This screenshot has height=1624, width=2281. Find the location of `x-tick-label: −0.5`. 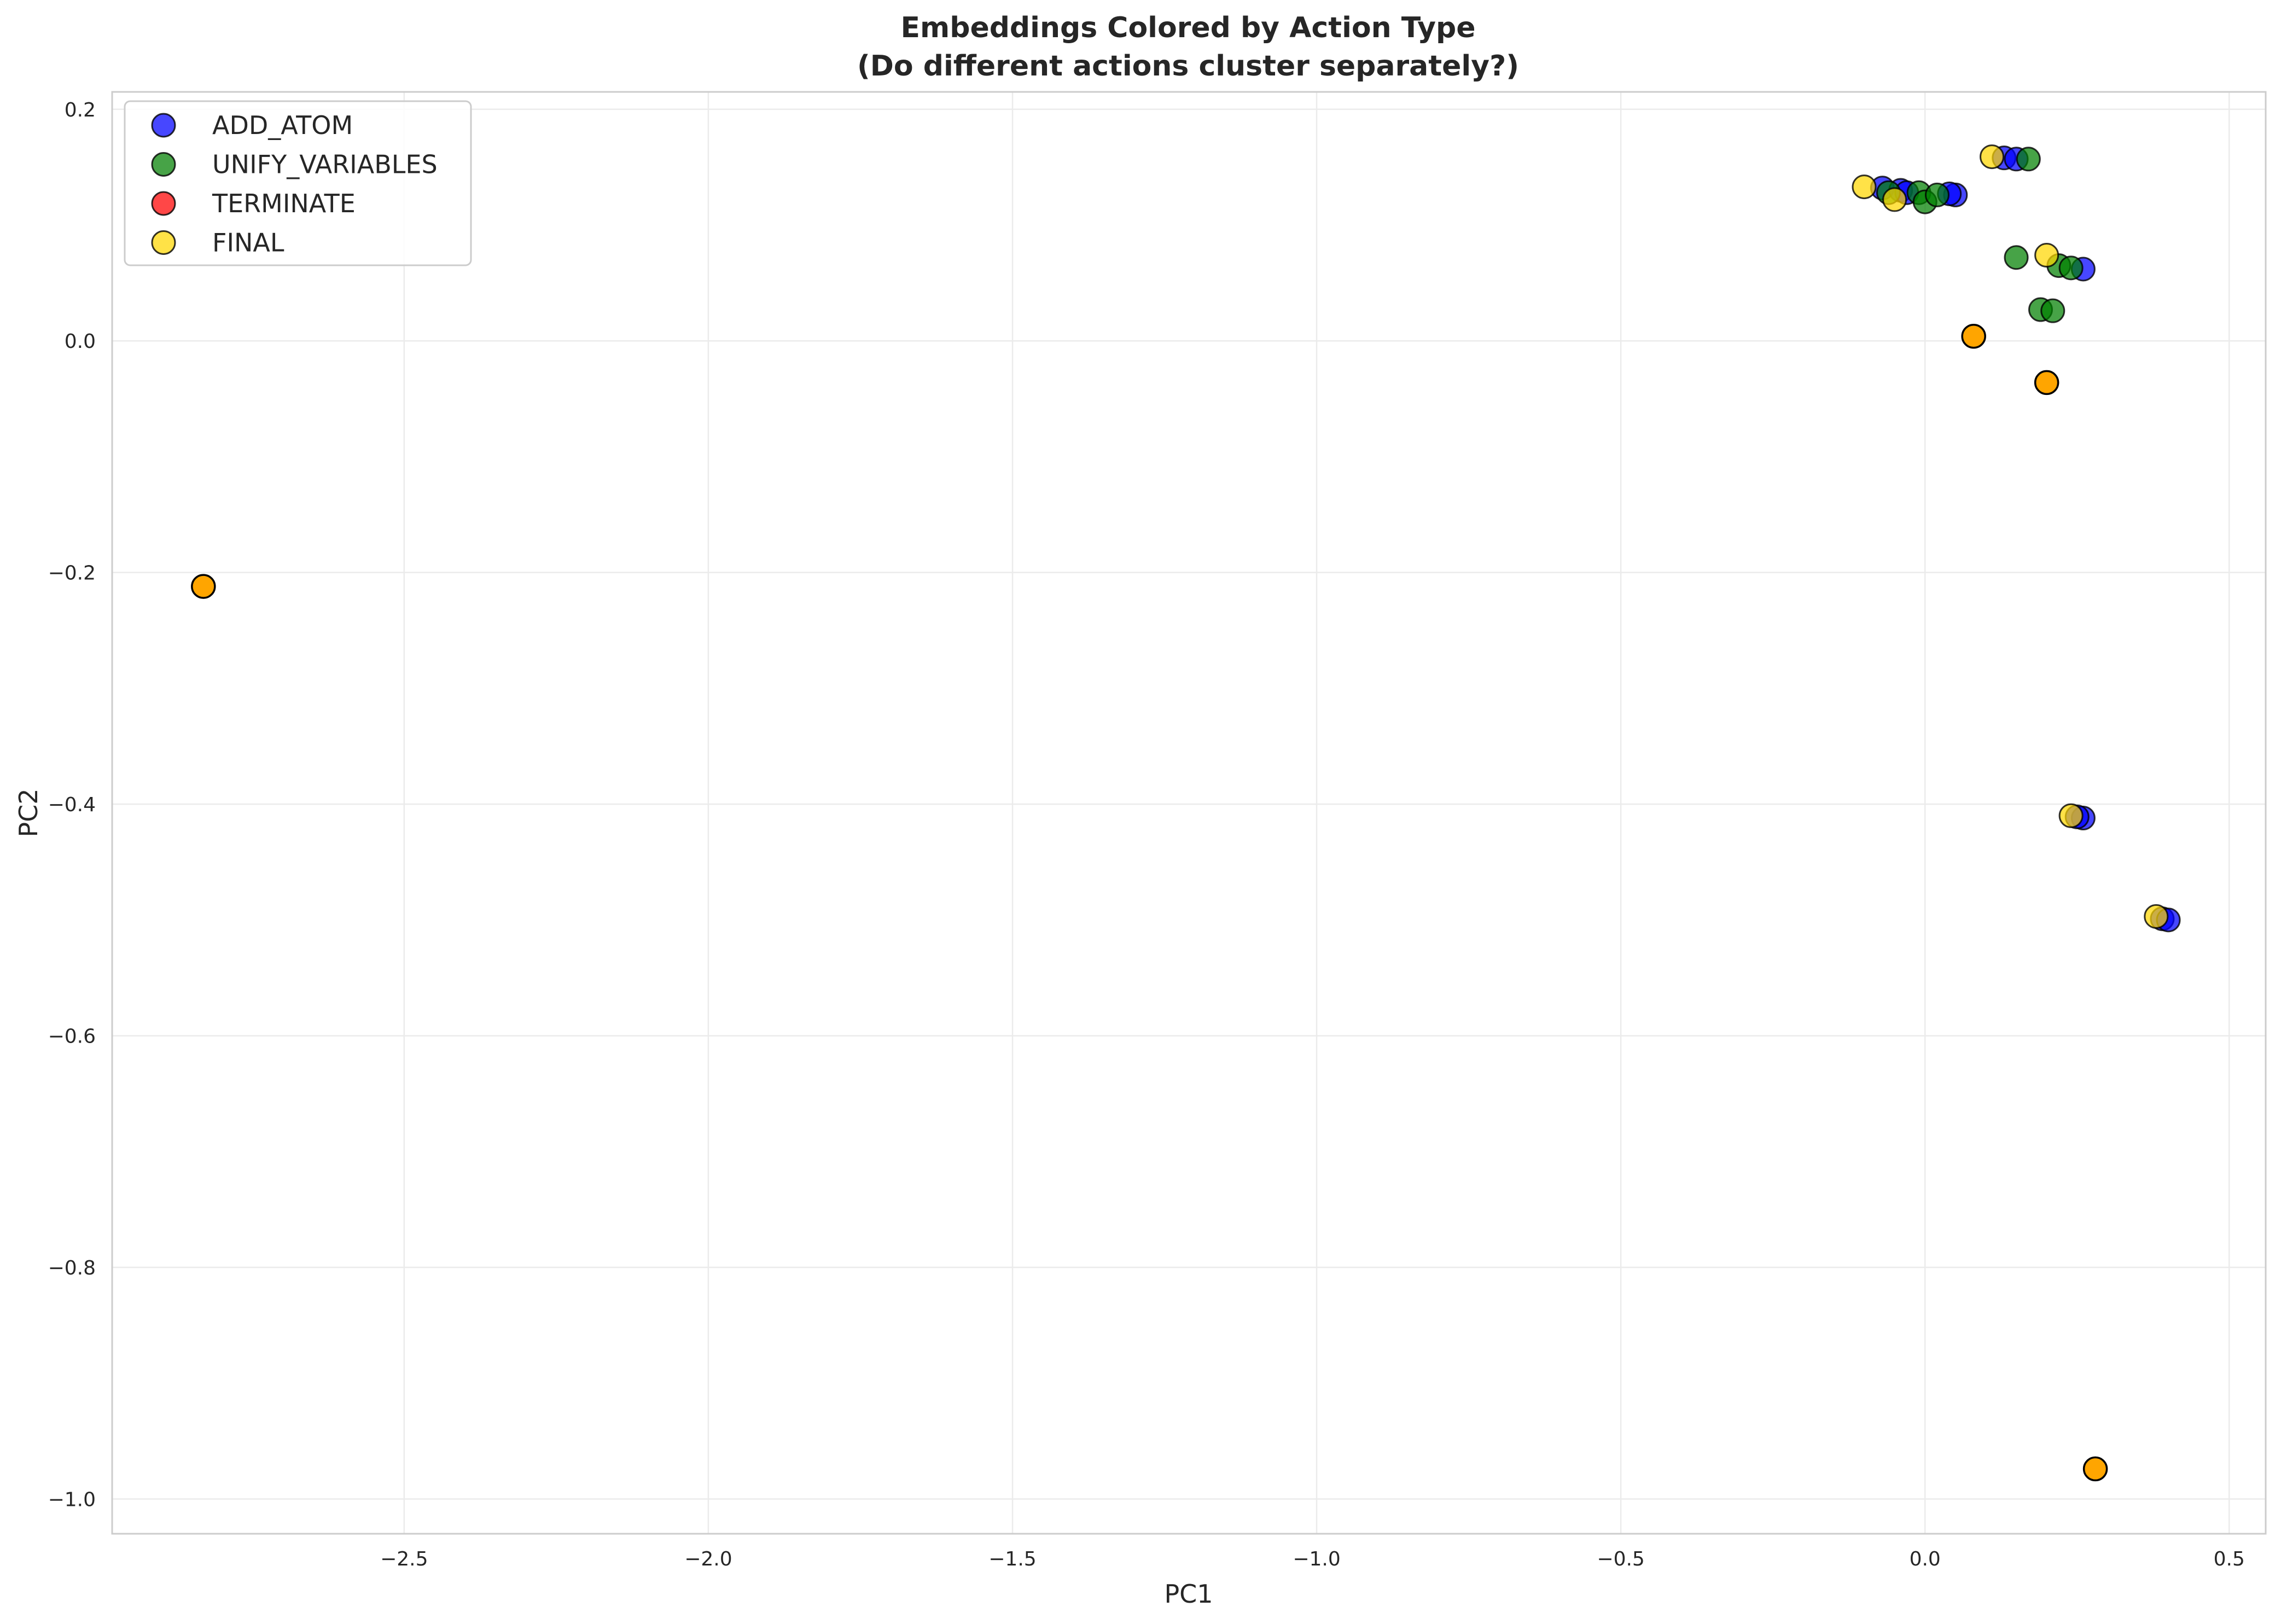

x-tick-label: −0.5 is located at coordinates (1620, 1559).